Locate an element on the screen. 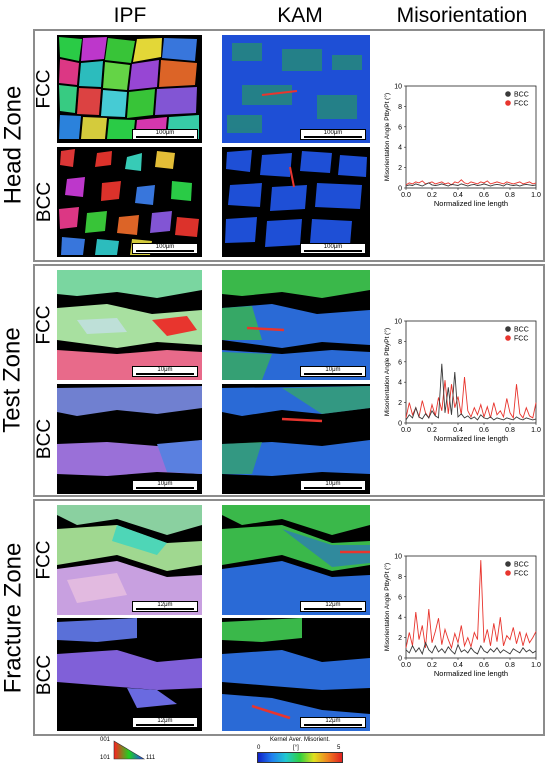 The width and height of the screenshot is (550, 768). zone-label-head: Head Zone is located at coordinates (13, 145).